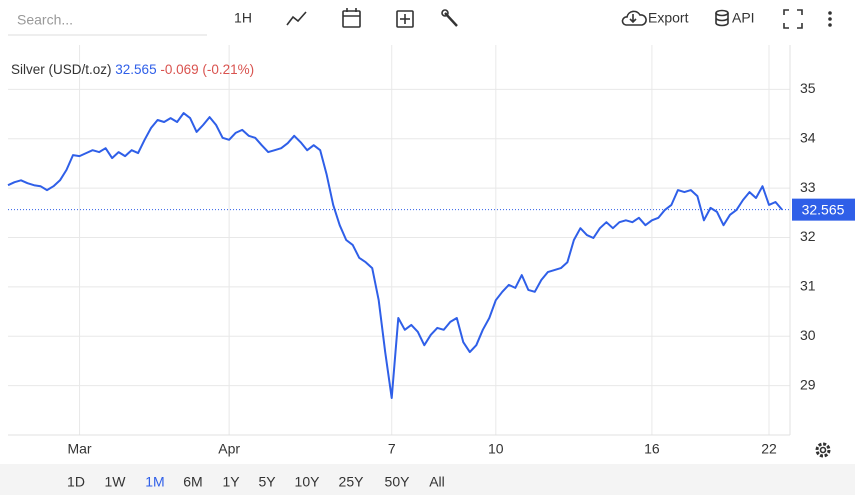 The width and height of the screenshot is (855, 495). Describe the element at coordinates (743, 18) in the screenshot. I see `api-button: API` at that location.